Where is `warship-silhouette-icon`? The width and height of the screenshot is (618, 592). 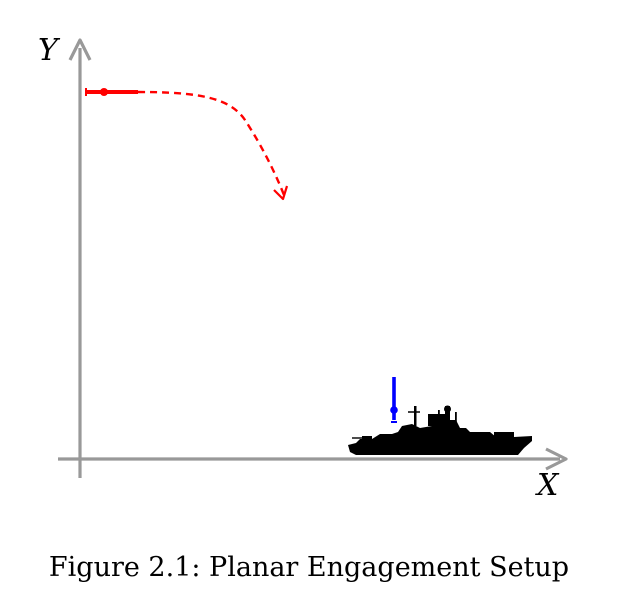 warship-silhouette-icon is located at coordinates (440, 430).